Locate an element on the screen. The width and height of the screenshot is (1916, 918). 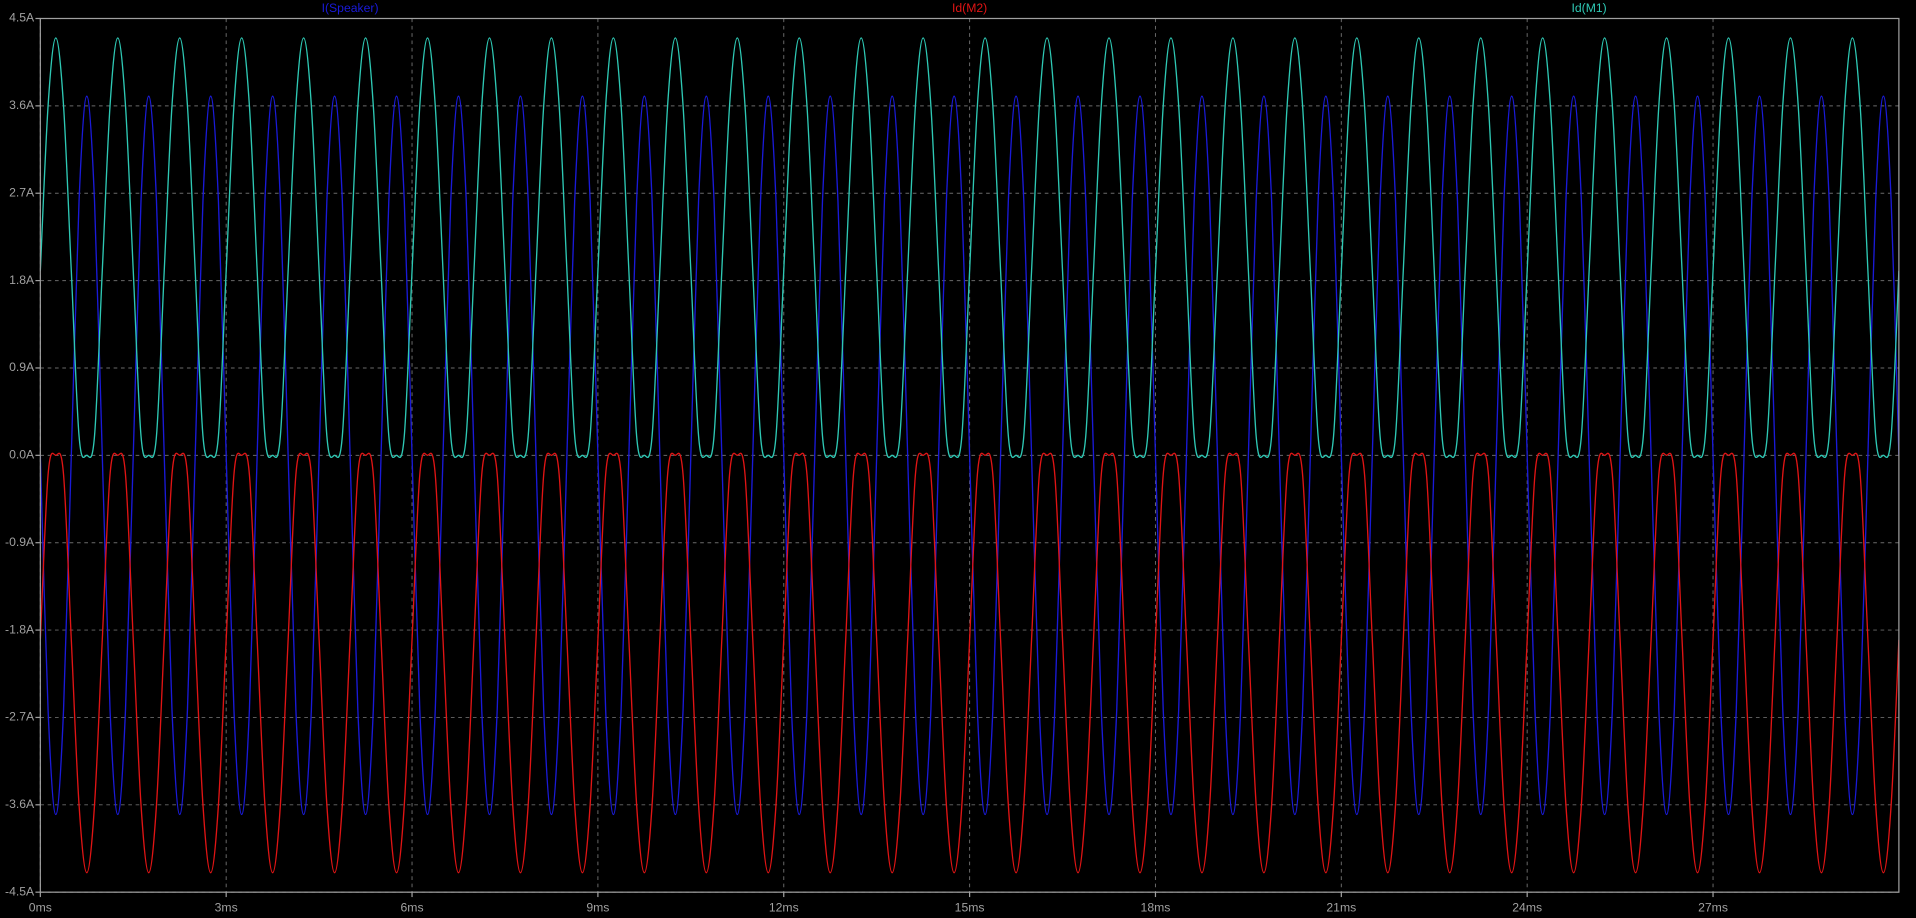
legend-entry: I(Speaker) is located at coordinates (350, 8).